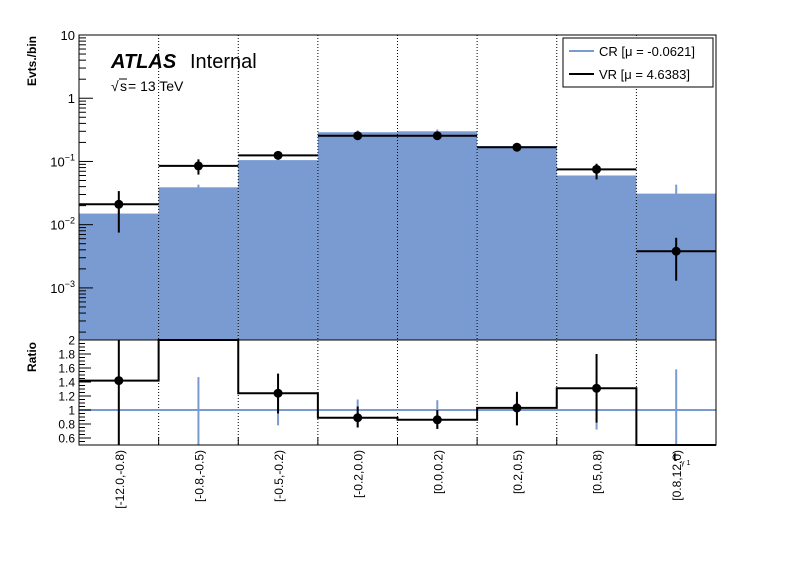 The width and height of the screenshot is (796, 572). What do you see at coordinates (62, 224) in the screenshot?
I see `y-tick-label: 10⁻²` at bounding box center [62, 224].